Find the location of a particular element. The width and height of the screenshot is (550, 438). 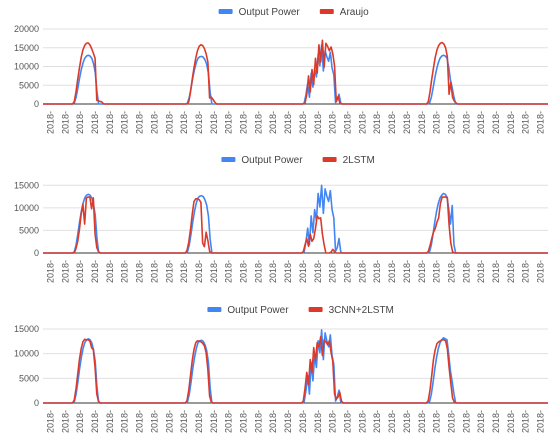

legend-item: 2LSTM is located at coordinates (348, 160).